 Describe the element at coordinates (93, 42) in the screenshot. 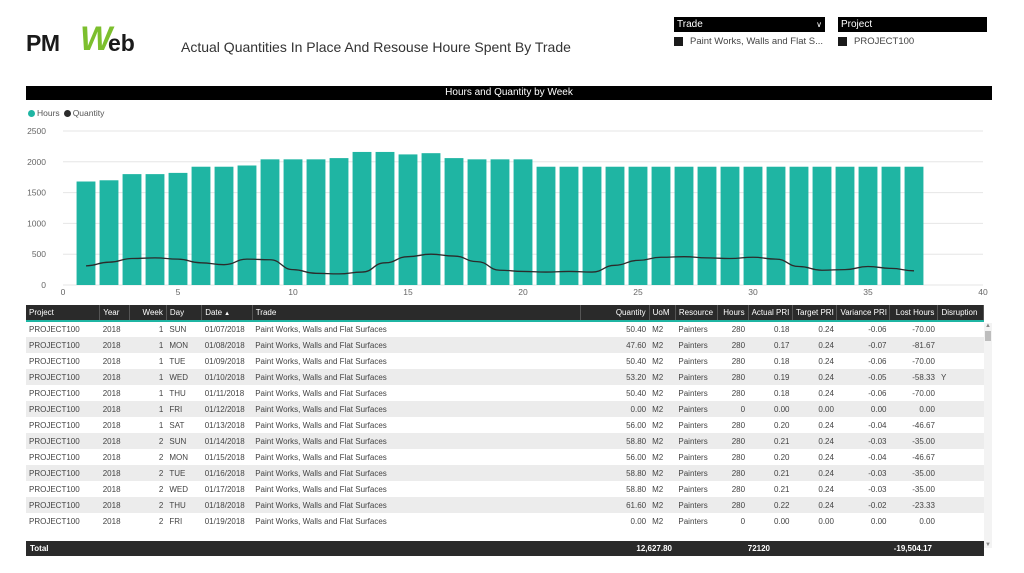

I see `pmweb-logo: PM W eb` at that location.